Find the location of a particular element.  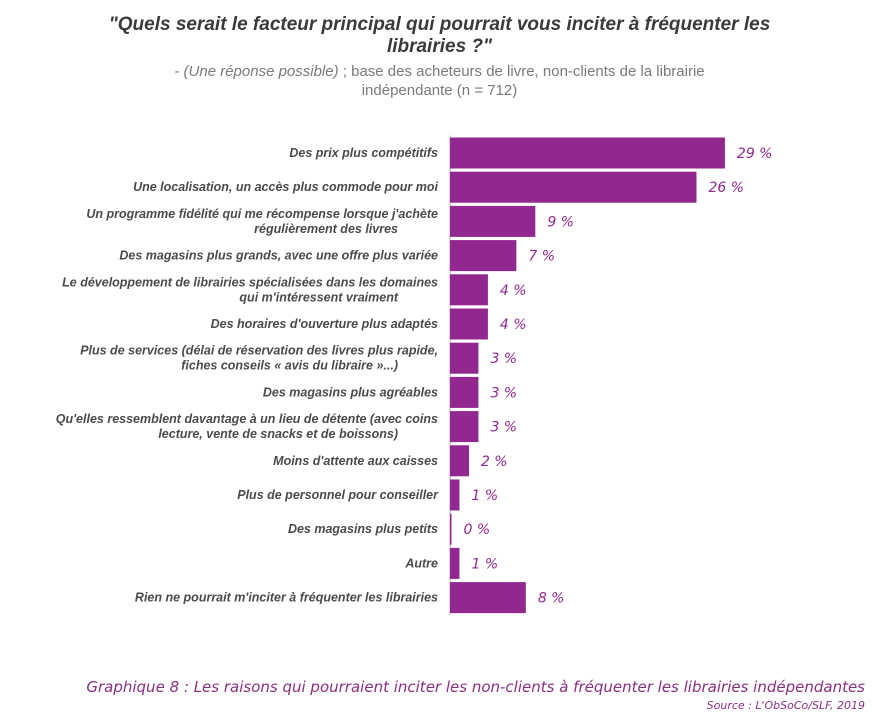

category-label-7: Des magasins plus agréables is located at coordinates (350, 392).